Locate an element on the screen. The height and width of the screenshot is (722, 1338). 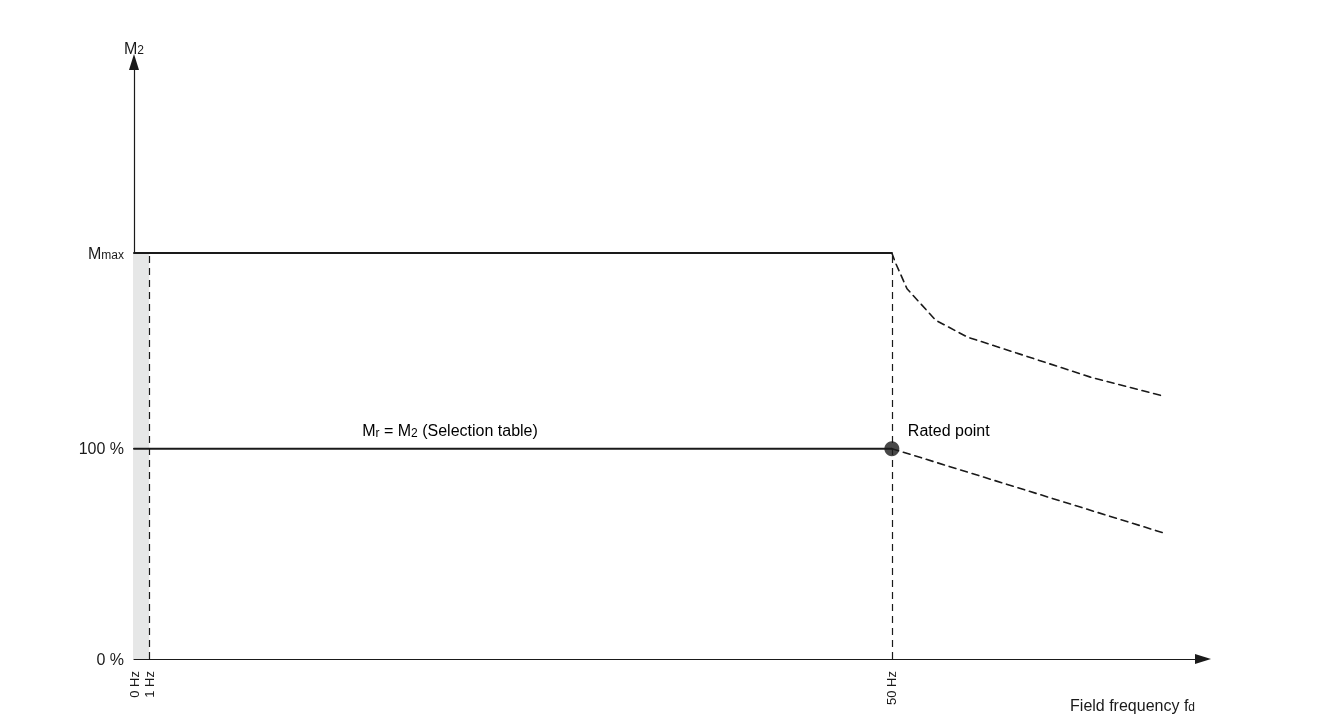
annotation: Rated point is located at coordinates (949, 431).